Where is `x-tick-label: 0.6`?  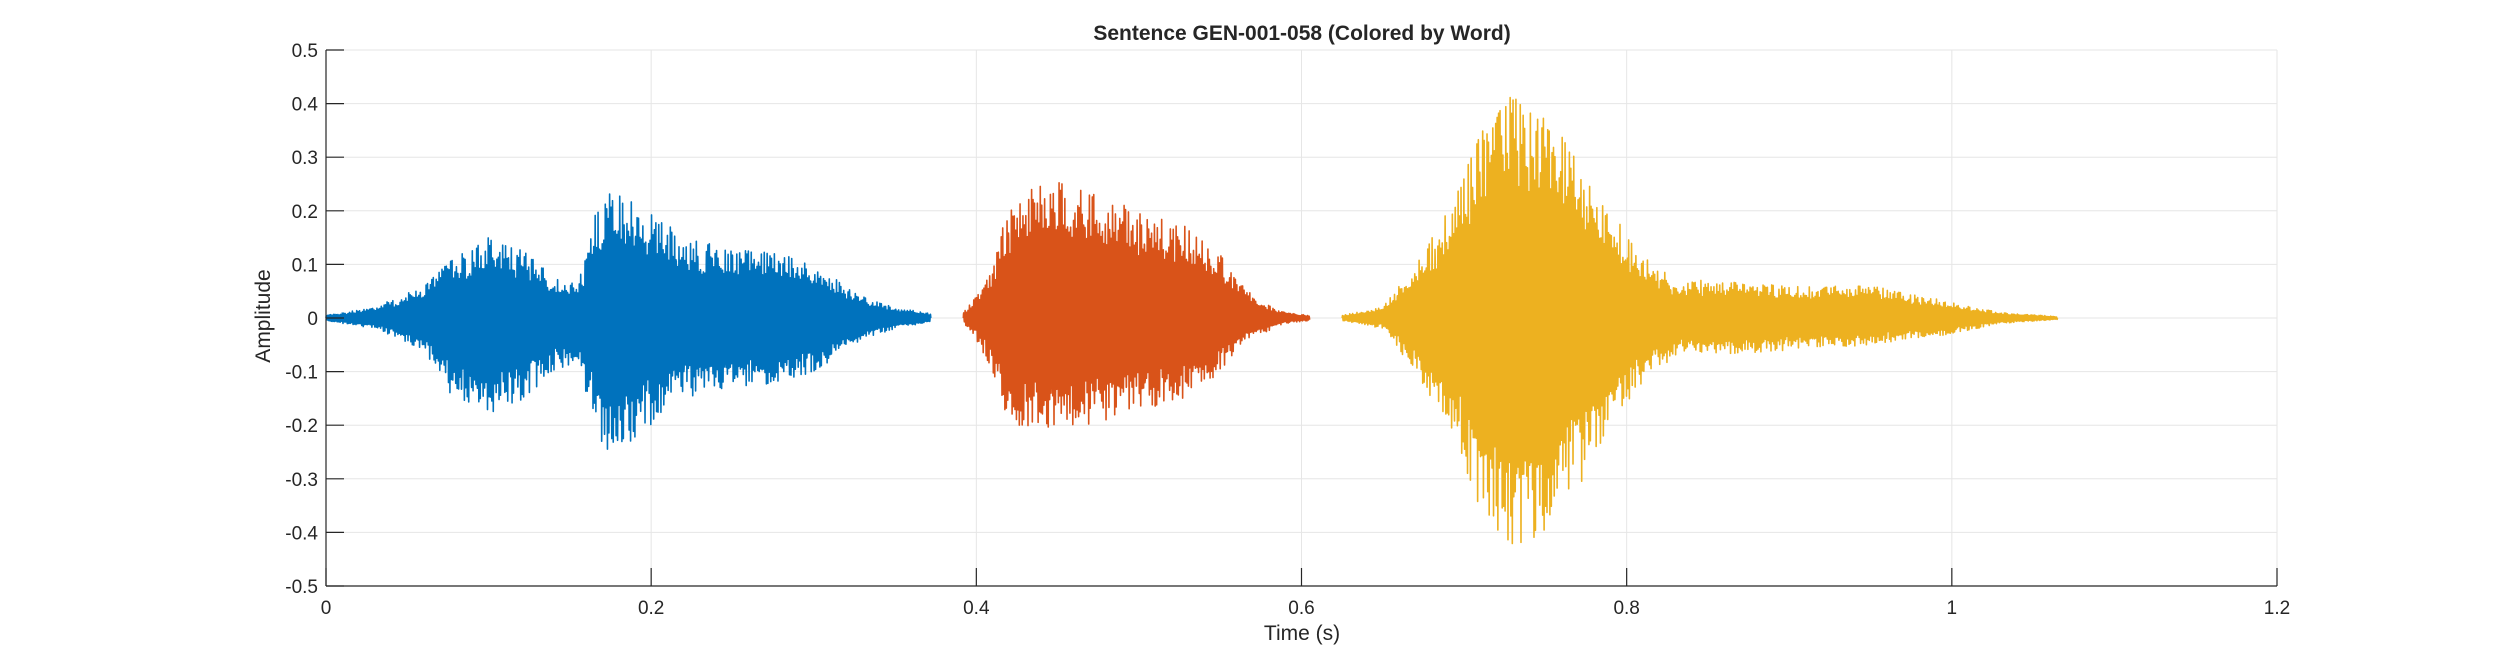
x-tick-label: 0.6 is located at coordinates (1301, 608).